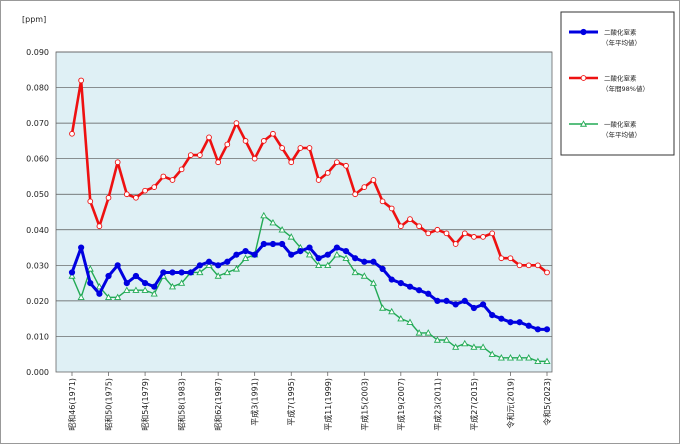 The image size is (680, 444). Describe the element at coordinates (218, 404) in the screenshot. I see `x-tick-label-4: 昭和62(1987)` at that location.